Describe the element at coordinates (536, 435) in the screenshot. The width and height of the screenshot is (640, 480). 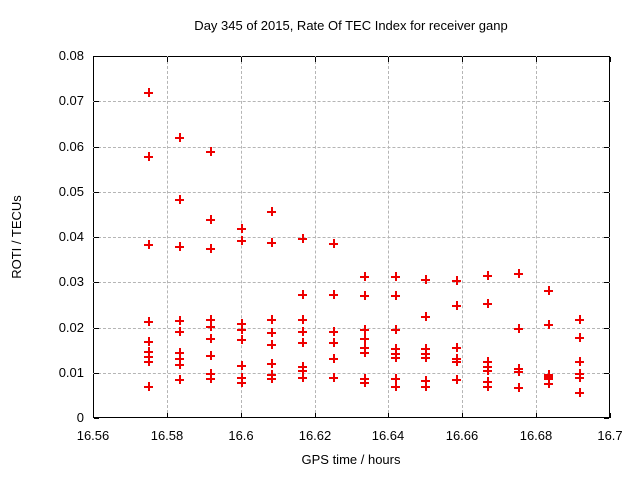
I see `x-tick-label: 16.68` at that location.